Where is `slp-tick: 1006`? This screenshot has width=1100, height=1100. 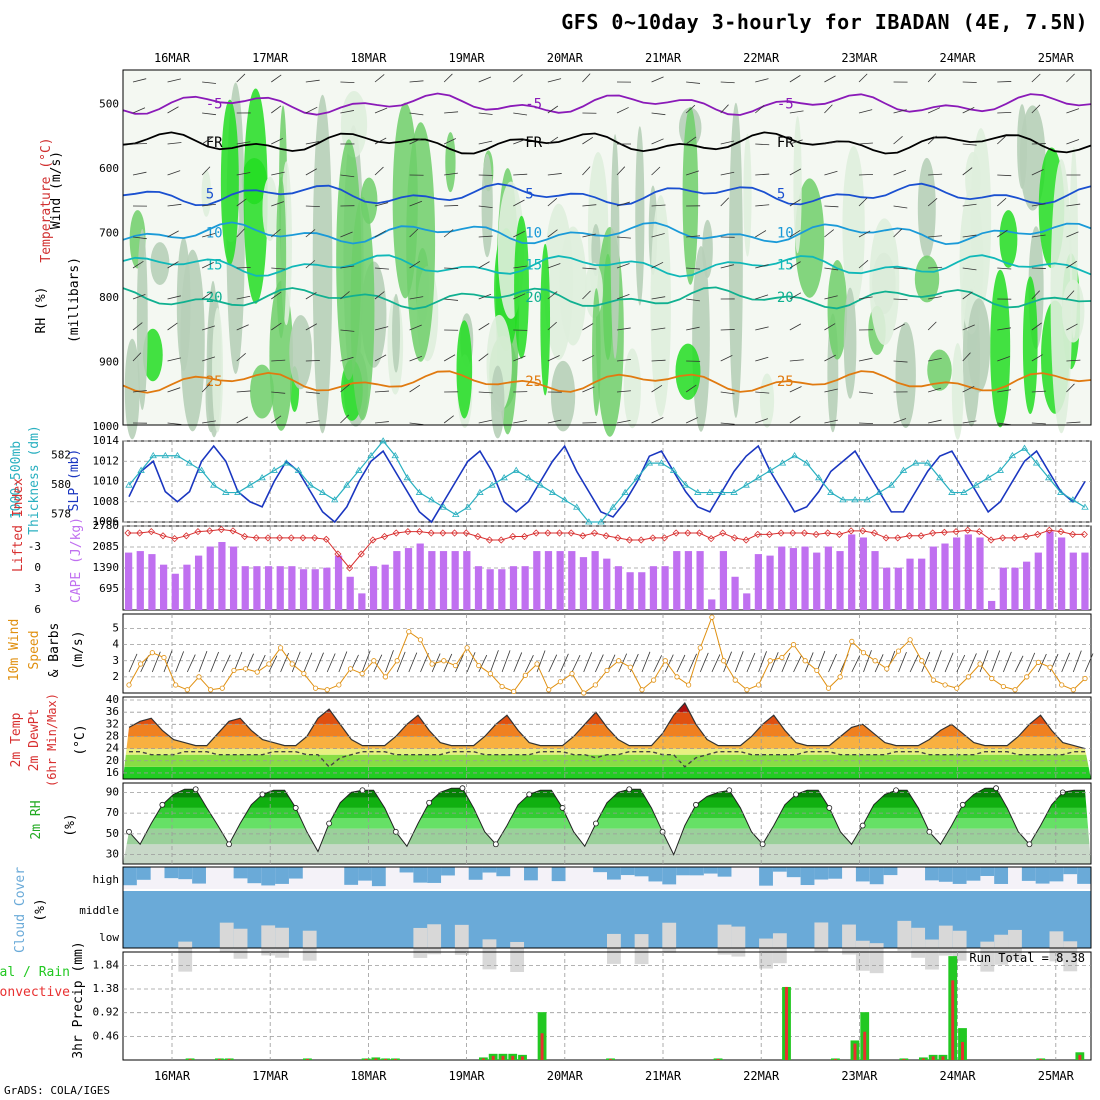
slp-tick: 1006 is located at coordinates (106, 521).